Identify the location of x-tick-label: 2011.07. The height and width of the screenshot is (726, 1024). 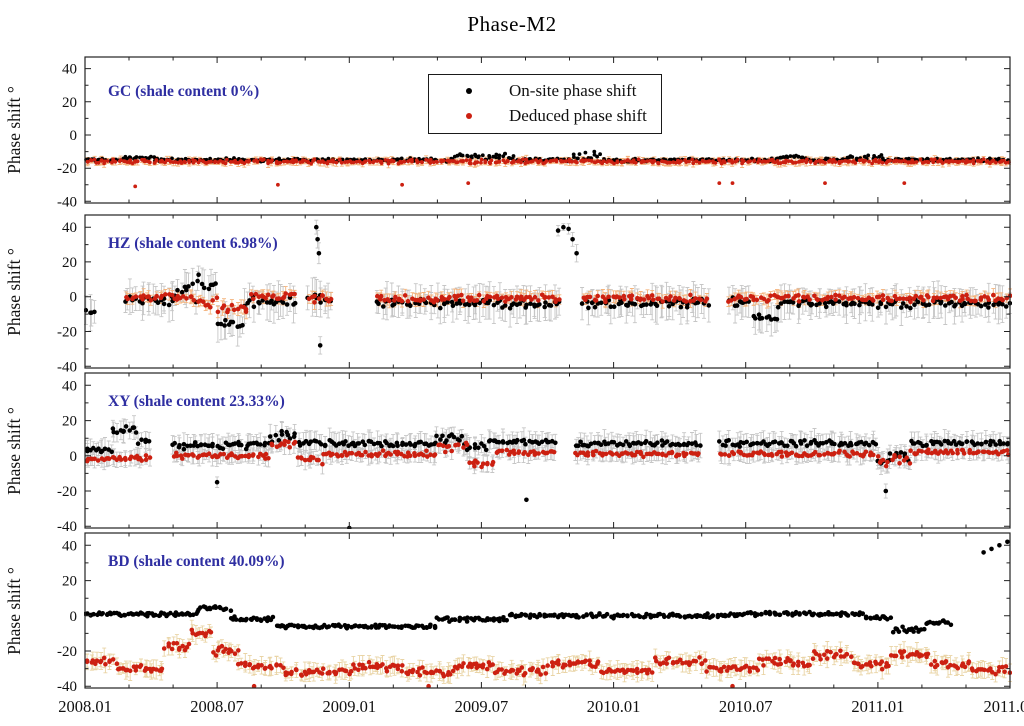
(1003, 706).